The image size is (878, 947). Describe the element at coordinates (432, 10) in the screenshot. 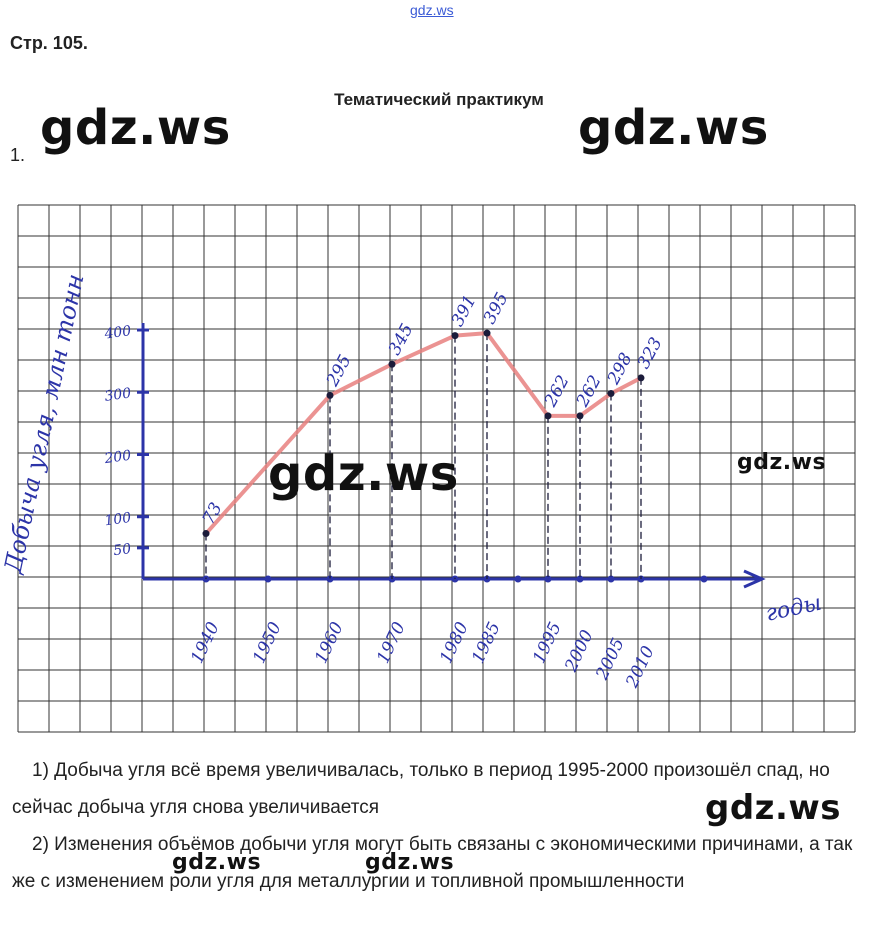

I see `watermark-top-link: gdz.ws` at that location.